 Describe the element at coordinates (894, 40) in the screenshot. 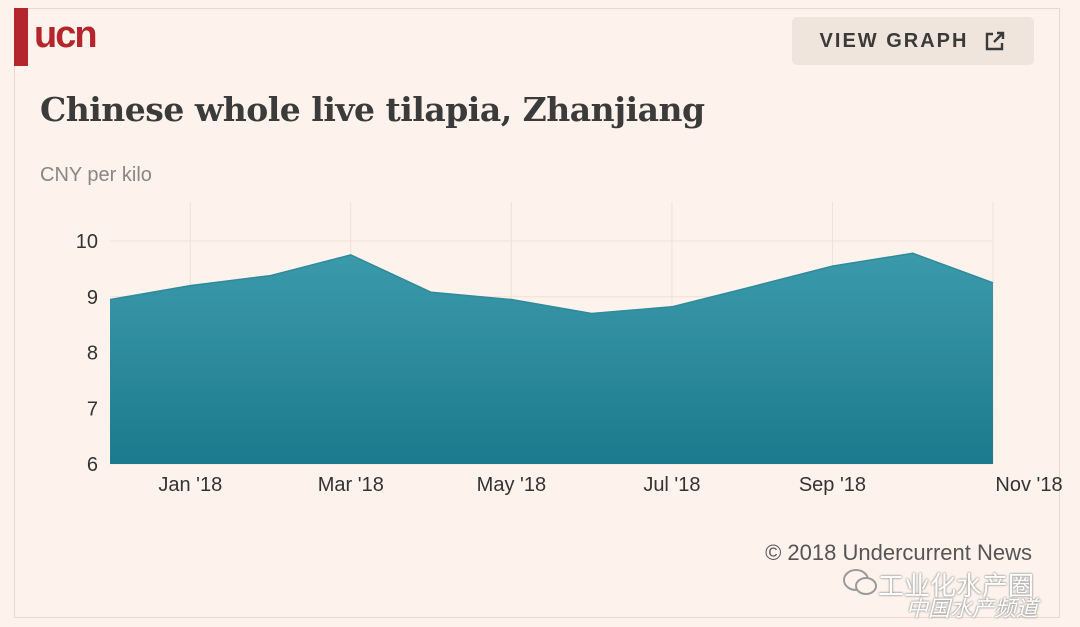

I see `view-graph-label: VIEW GRAPH` at that location.